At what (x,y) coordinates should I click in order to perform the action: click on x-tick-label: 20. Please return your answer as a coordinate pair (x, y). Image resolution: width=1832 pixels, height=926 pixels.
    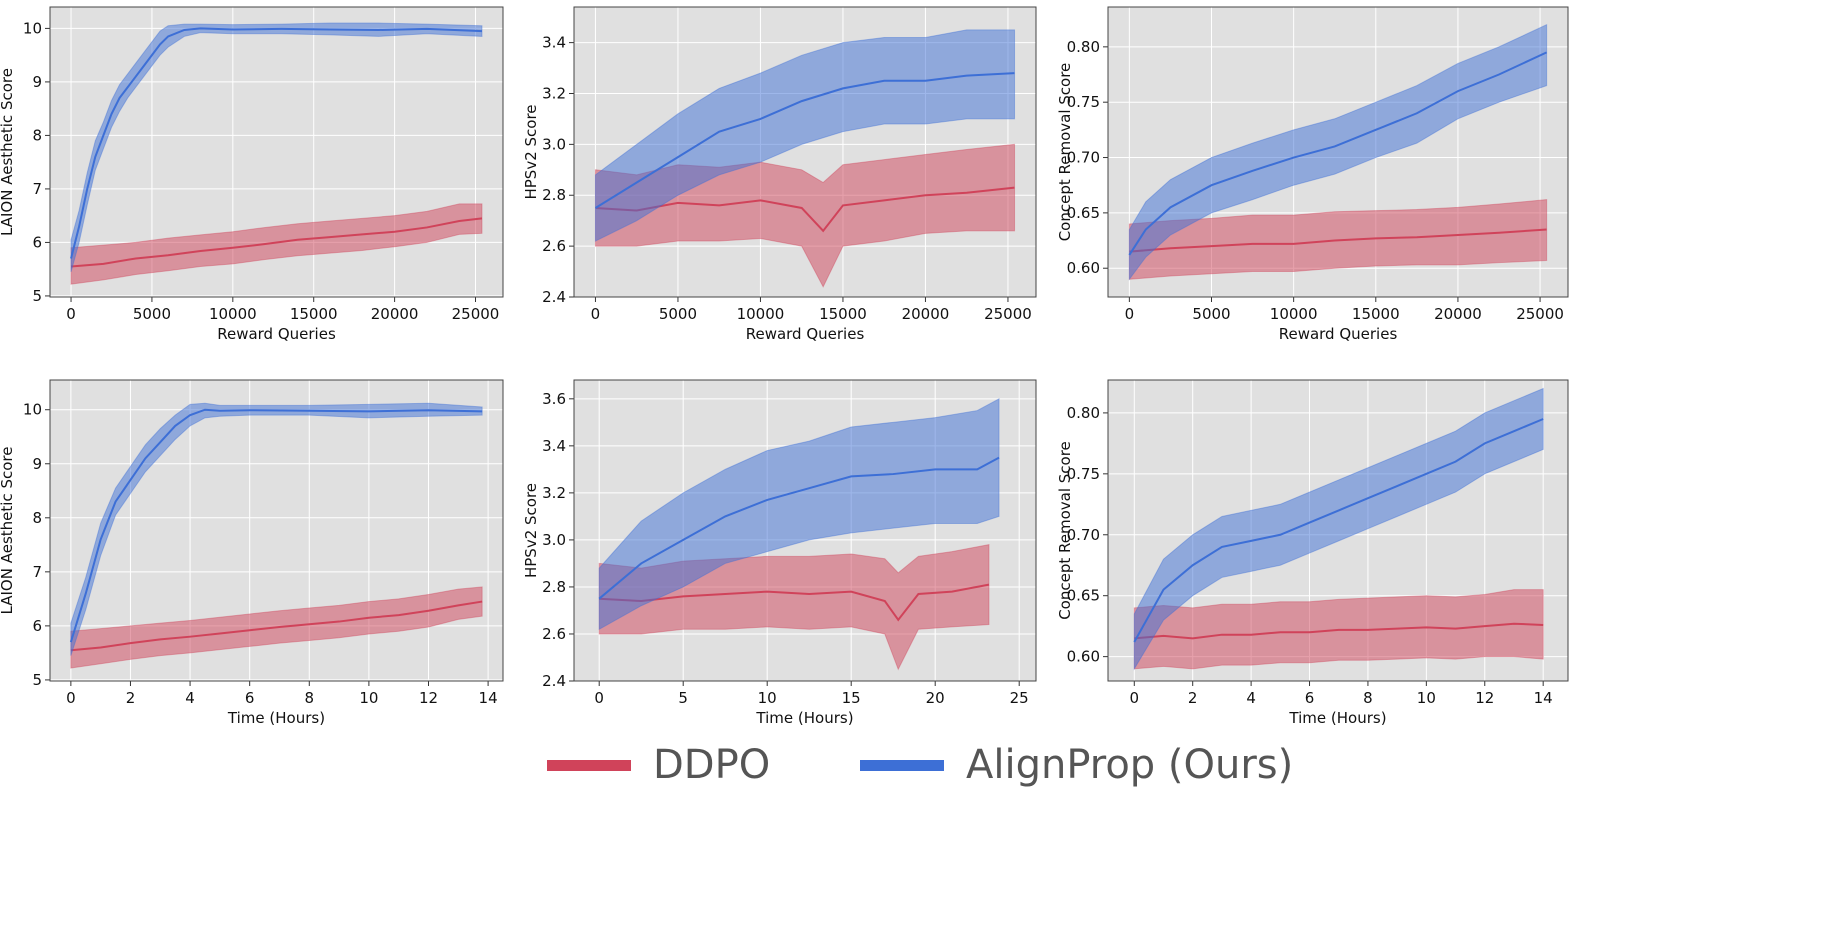
    Looking at the image, I should click on (935, 698).